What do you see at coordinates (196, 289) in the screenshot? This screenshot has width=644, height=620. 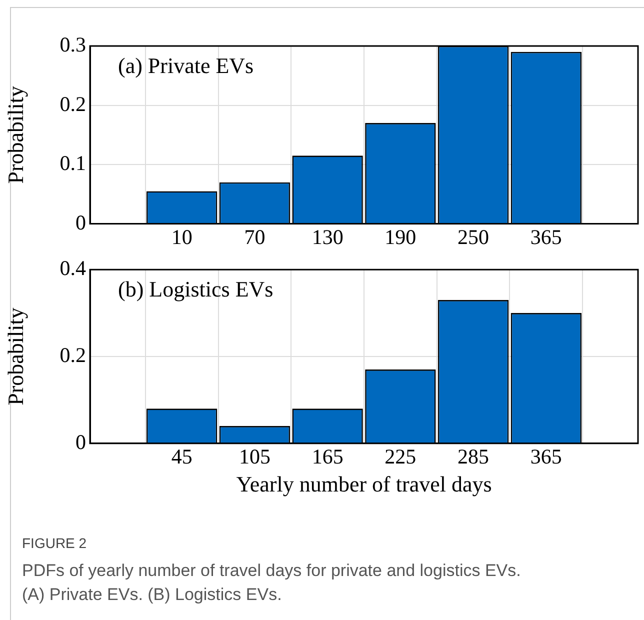 I see `chart-title: (b) Logistics EVs` at bounding box center [196, 289].